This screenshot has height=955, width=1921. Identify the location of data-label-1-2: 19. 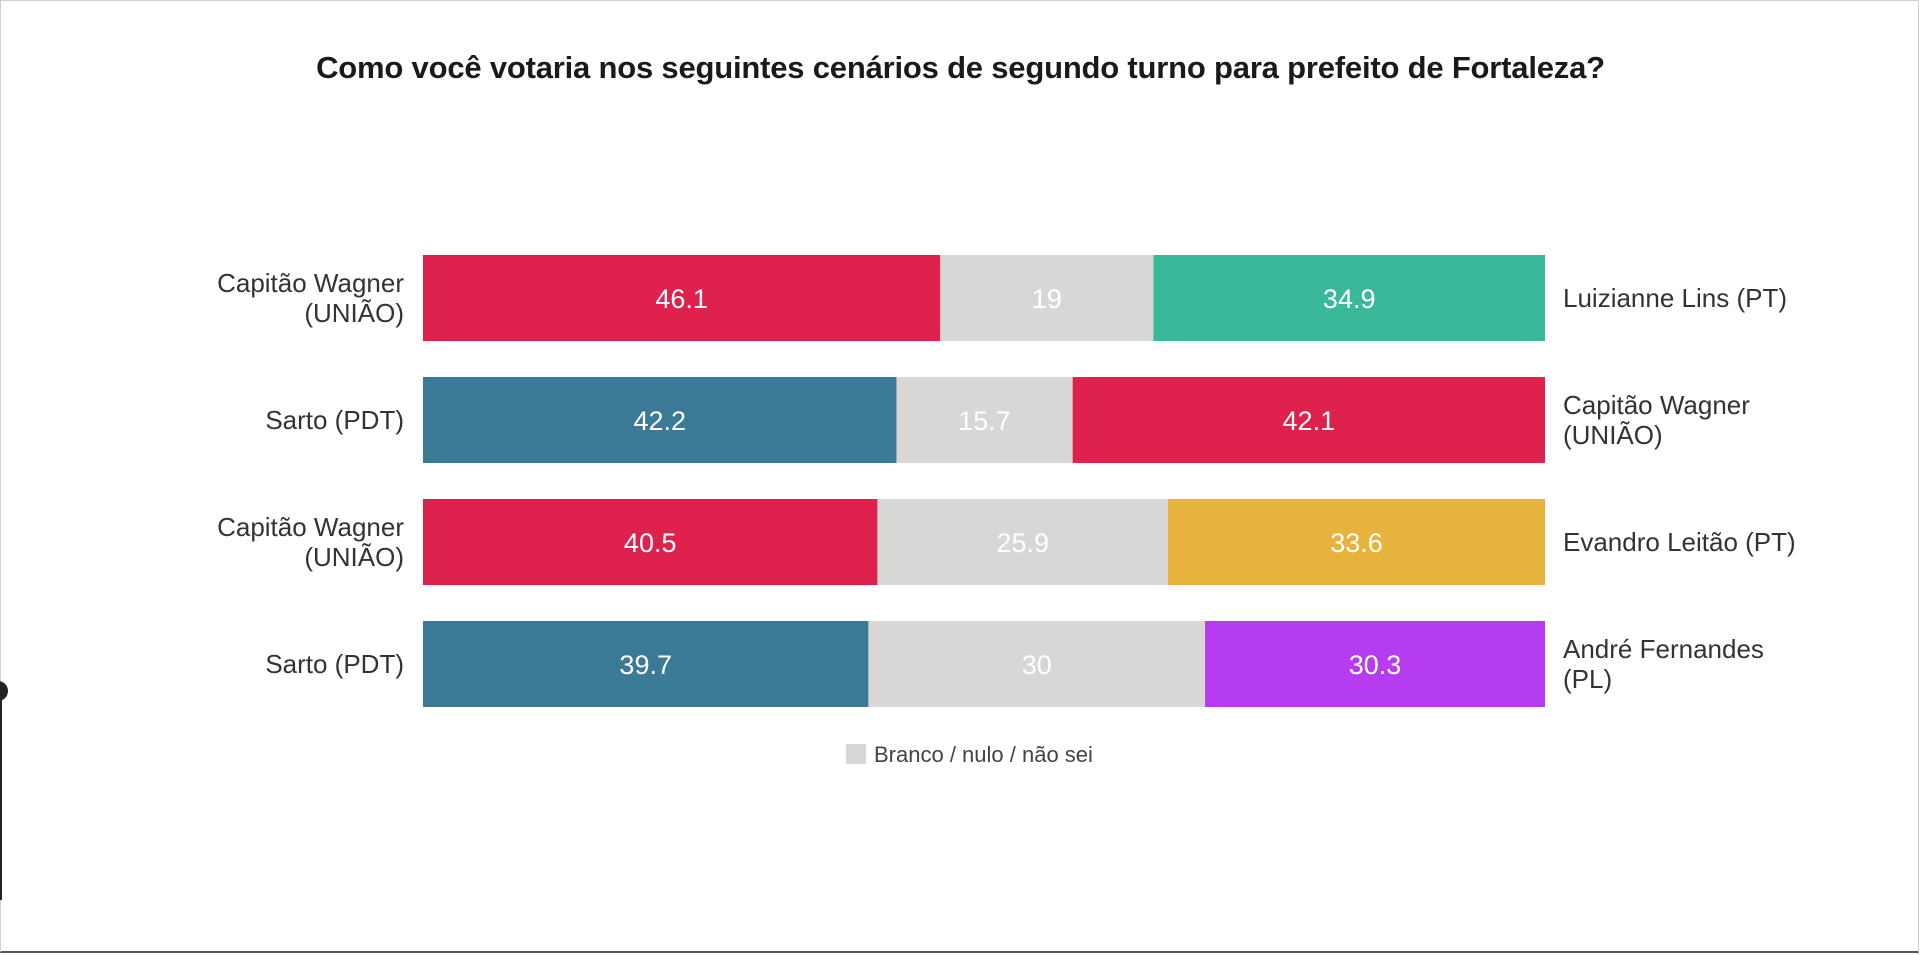
(1047, 299).